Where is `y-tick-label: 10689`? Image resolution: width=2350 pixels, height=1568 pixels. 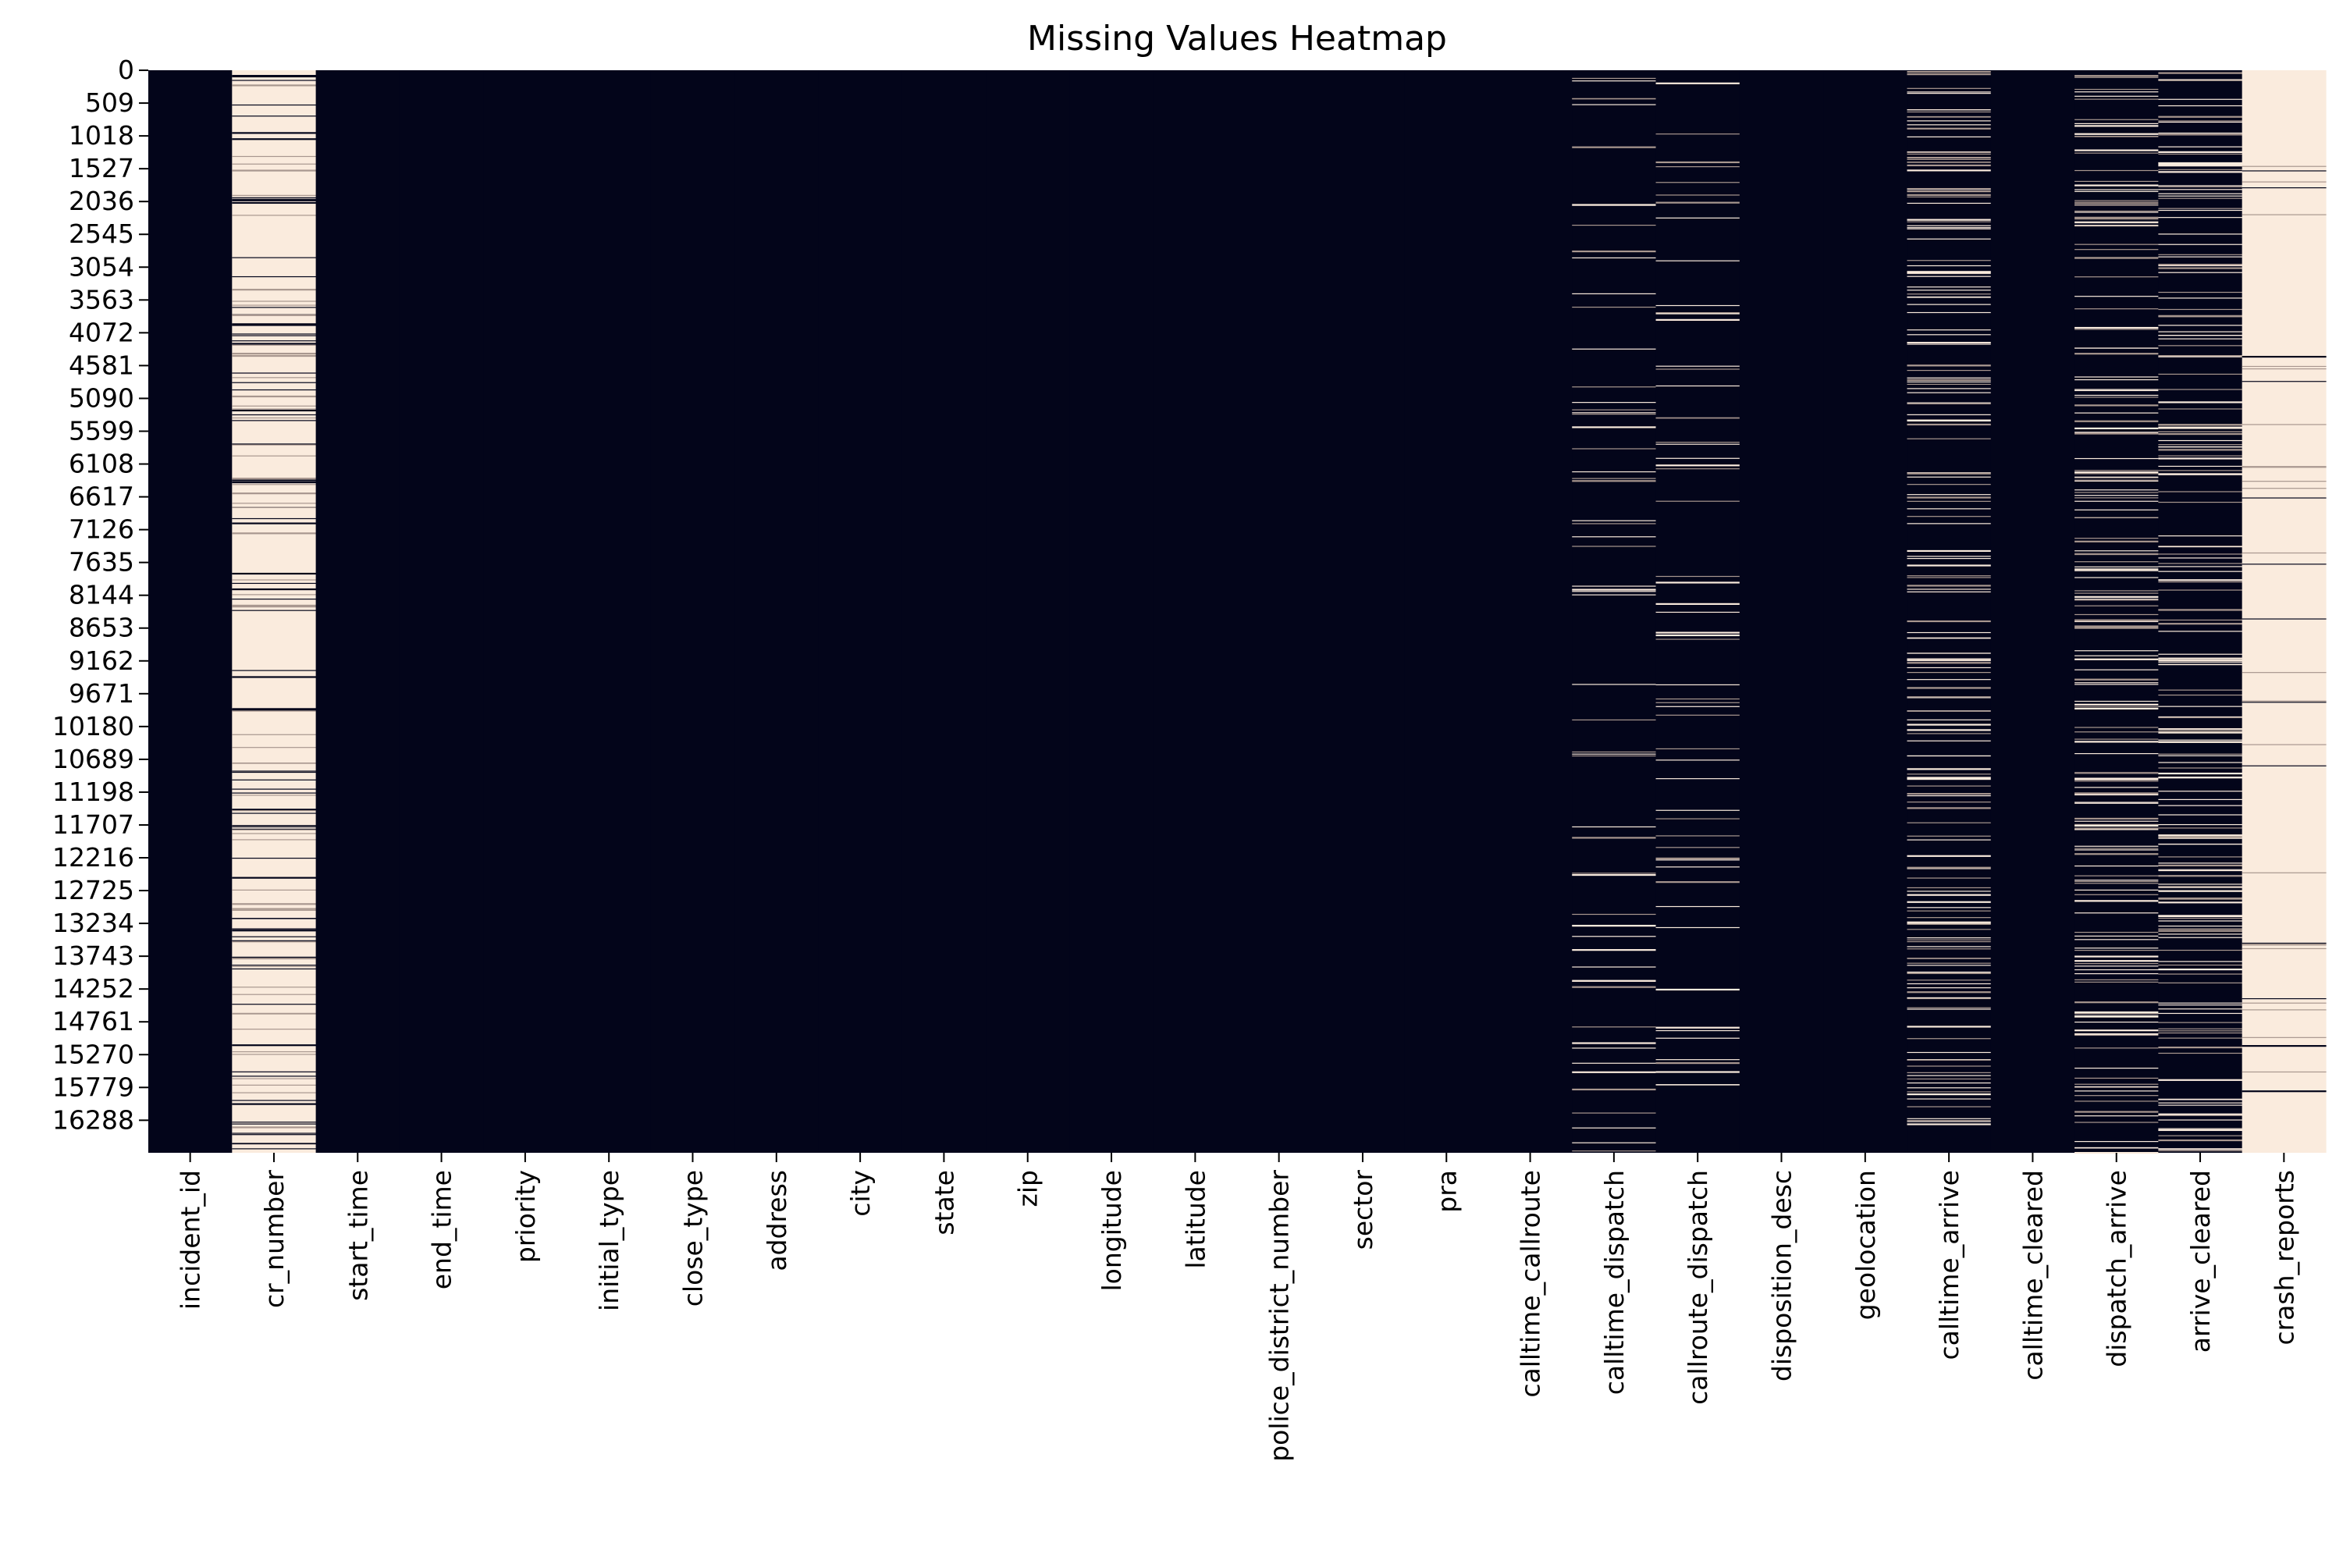
y-tick-label: 10689 is located at coordinates (93, 759).